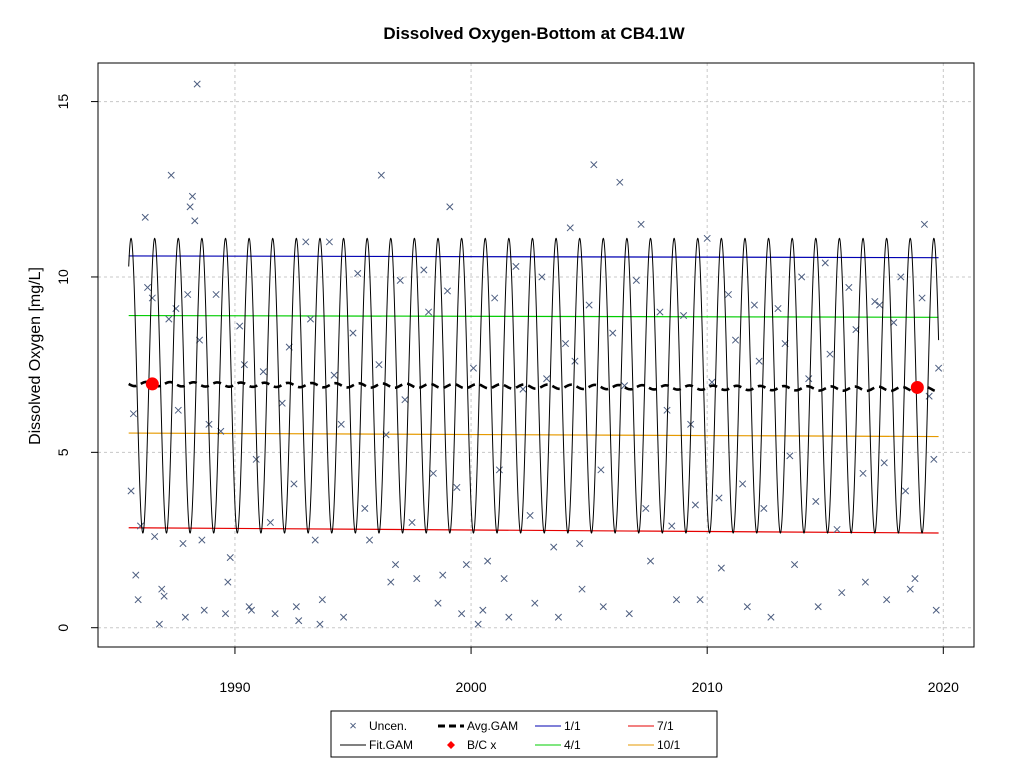 This screenshot has width=1024, height=768. Describe the element at coordinates (451, 745) in the screenshot. I see `legend-bc-x-marker` at that location.